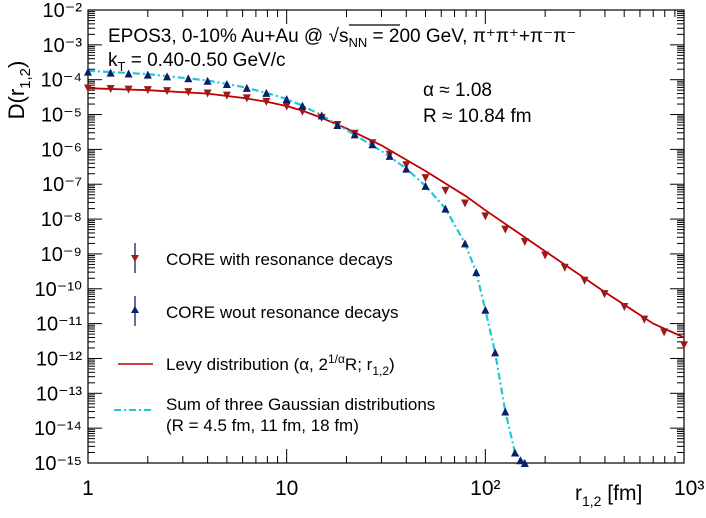 This screenshot has height=518, width=706. What do you see at coordinates (63, 46) in the screenshot?
I see `y-tick-label: 10⁻³` at bounding box center [63, 46].